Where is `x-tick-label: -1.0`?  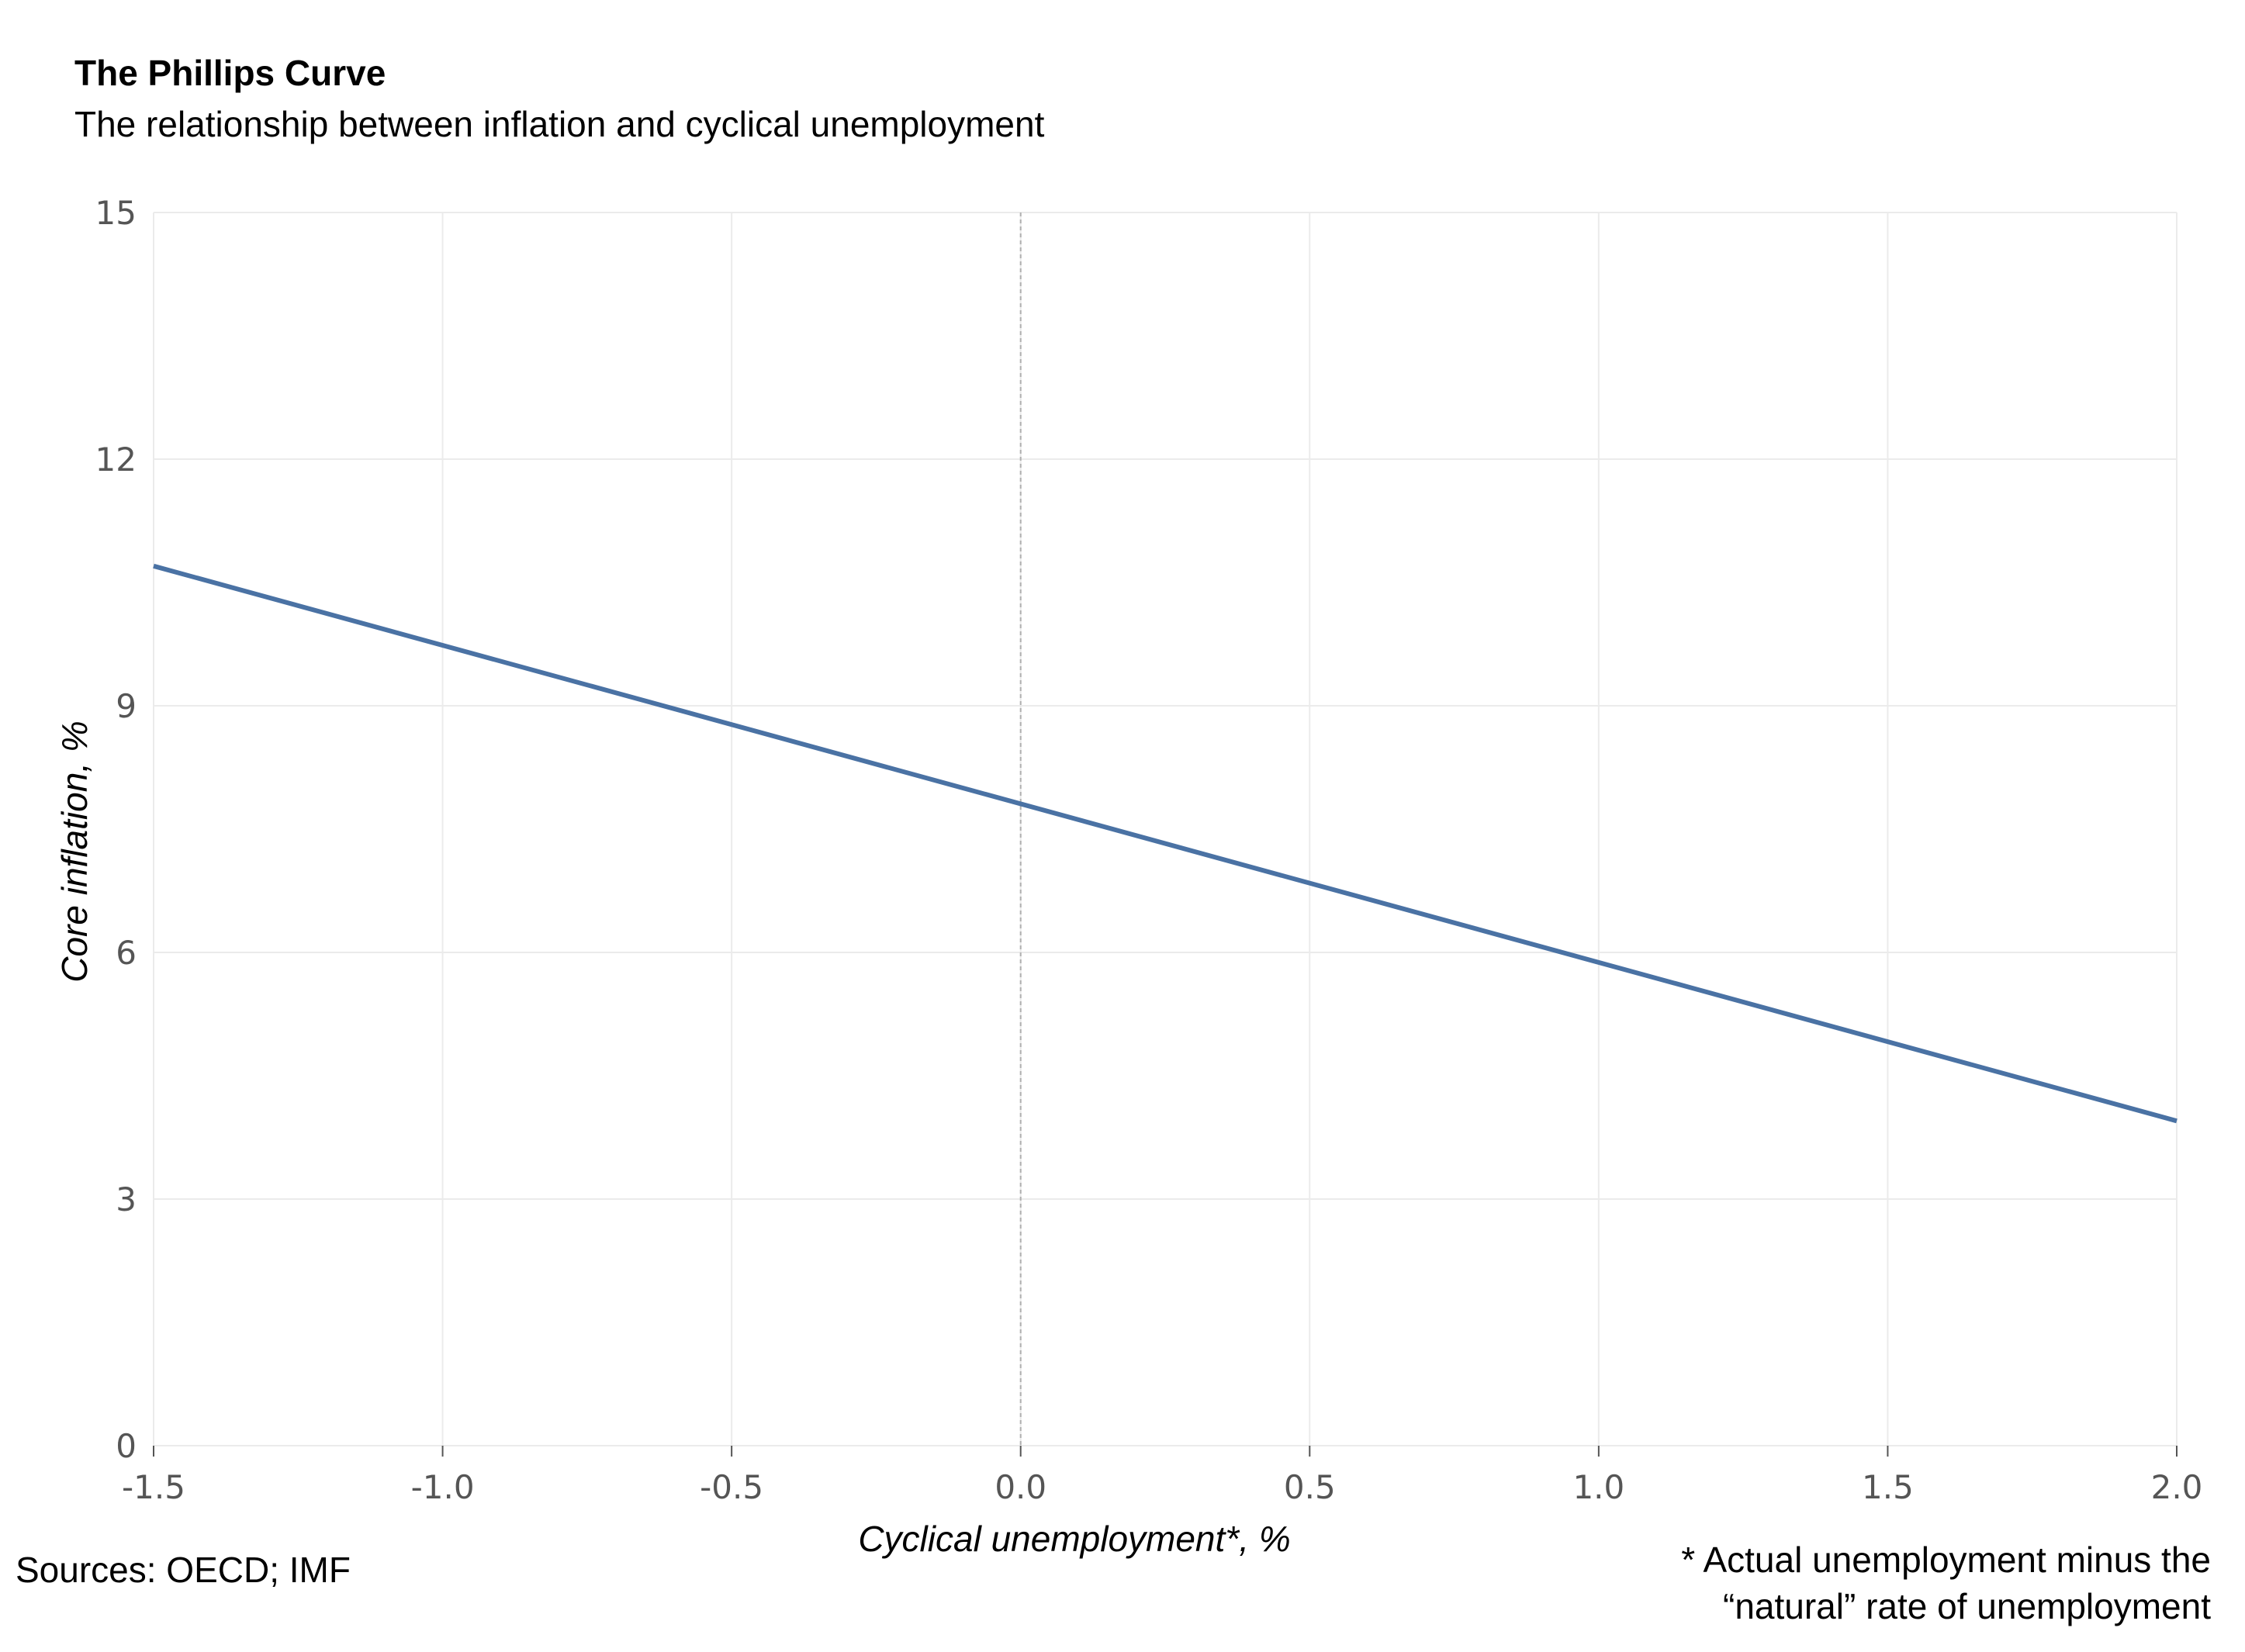 x-tick-label: -1.0 is located at coordinates (443, 1487).